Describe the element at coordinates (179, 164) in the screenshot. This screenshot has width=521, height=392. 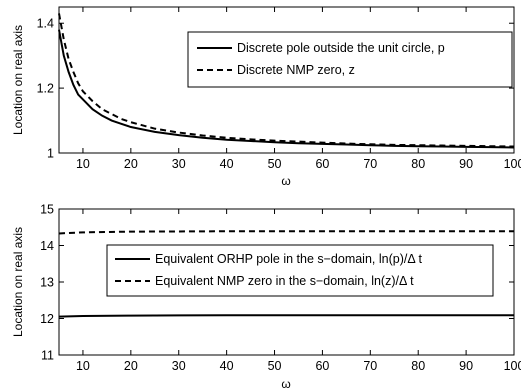
I see `top-x-tick-label: 30` at that location.